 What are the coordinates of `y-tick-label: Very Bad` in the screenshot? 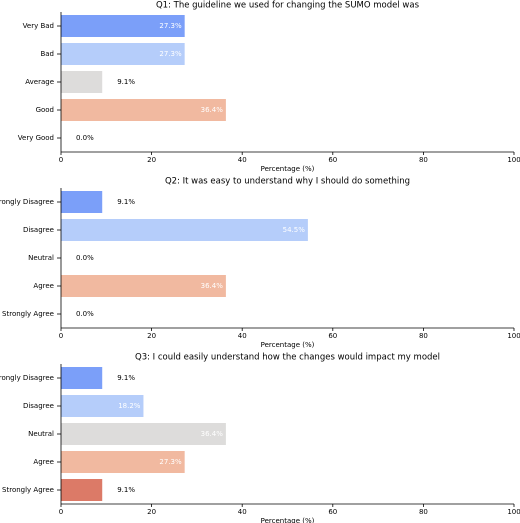 It's located at (38, 26).